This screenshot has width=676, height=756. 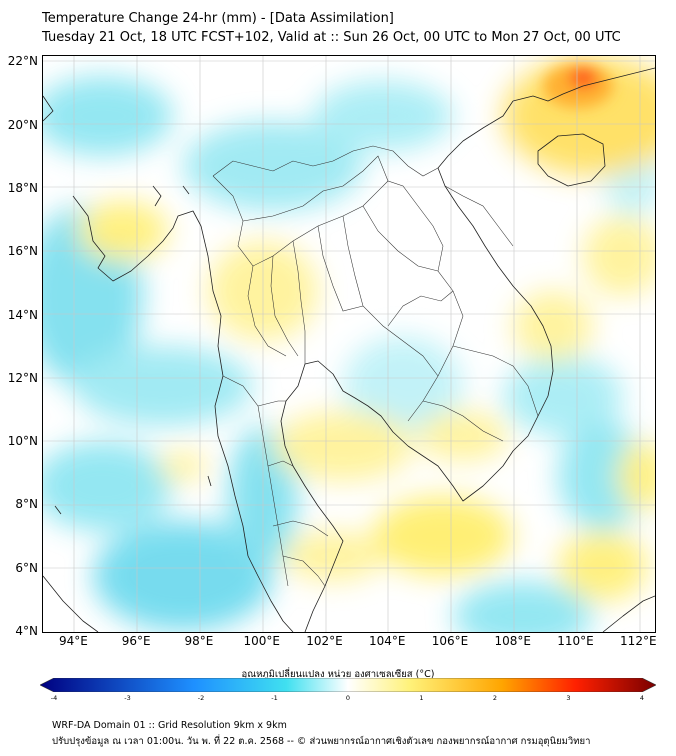 What do you see at coordinates (26, 631) in the screenshot?
I see `lat-tick-label: 4°N` at bounding box center [26, 631].